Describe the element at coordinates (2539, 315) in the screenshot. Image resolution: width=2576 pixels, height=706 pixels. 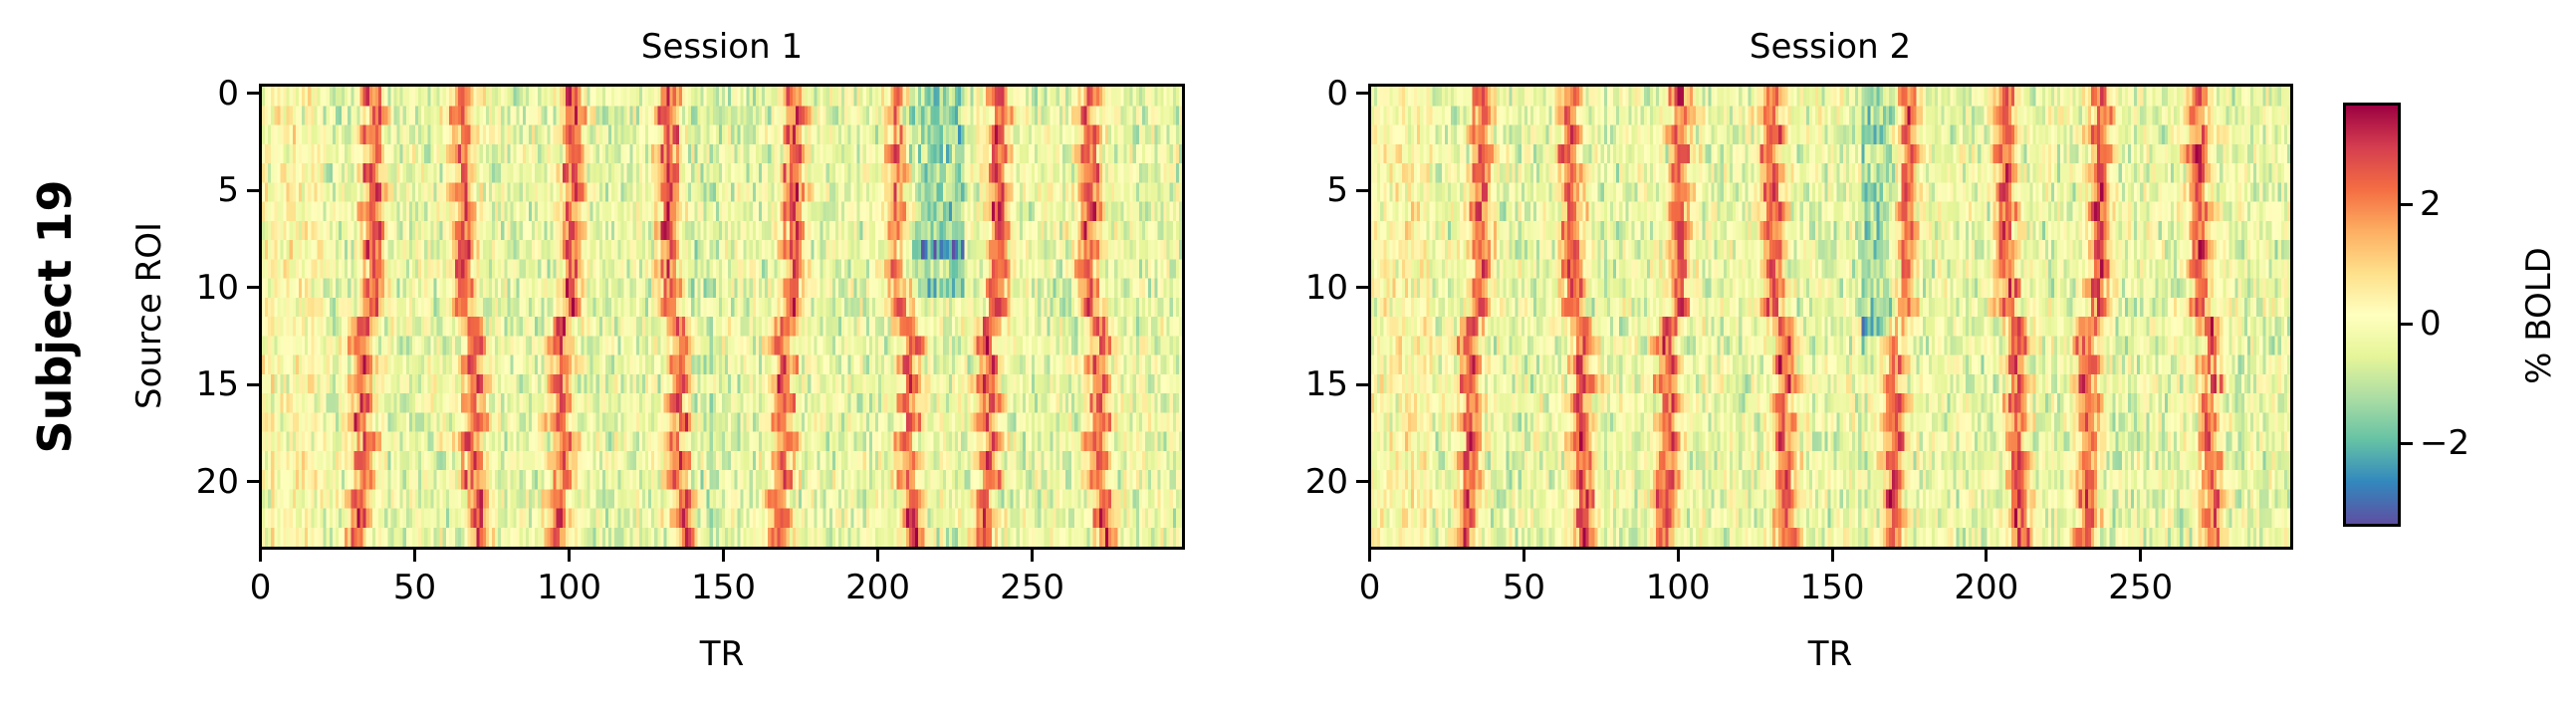
I see `colorbar-label: % BOLD` at that location.